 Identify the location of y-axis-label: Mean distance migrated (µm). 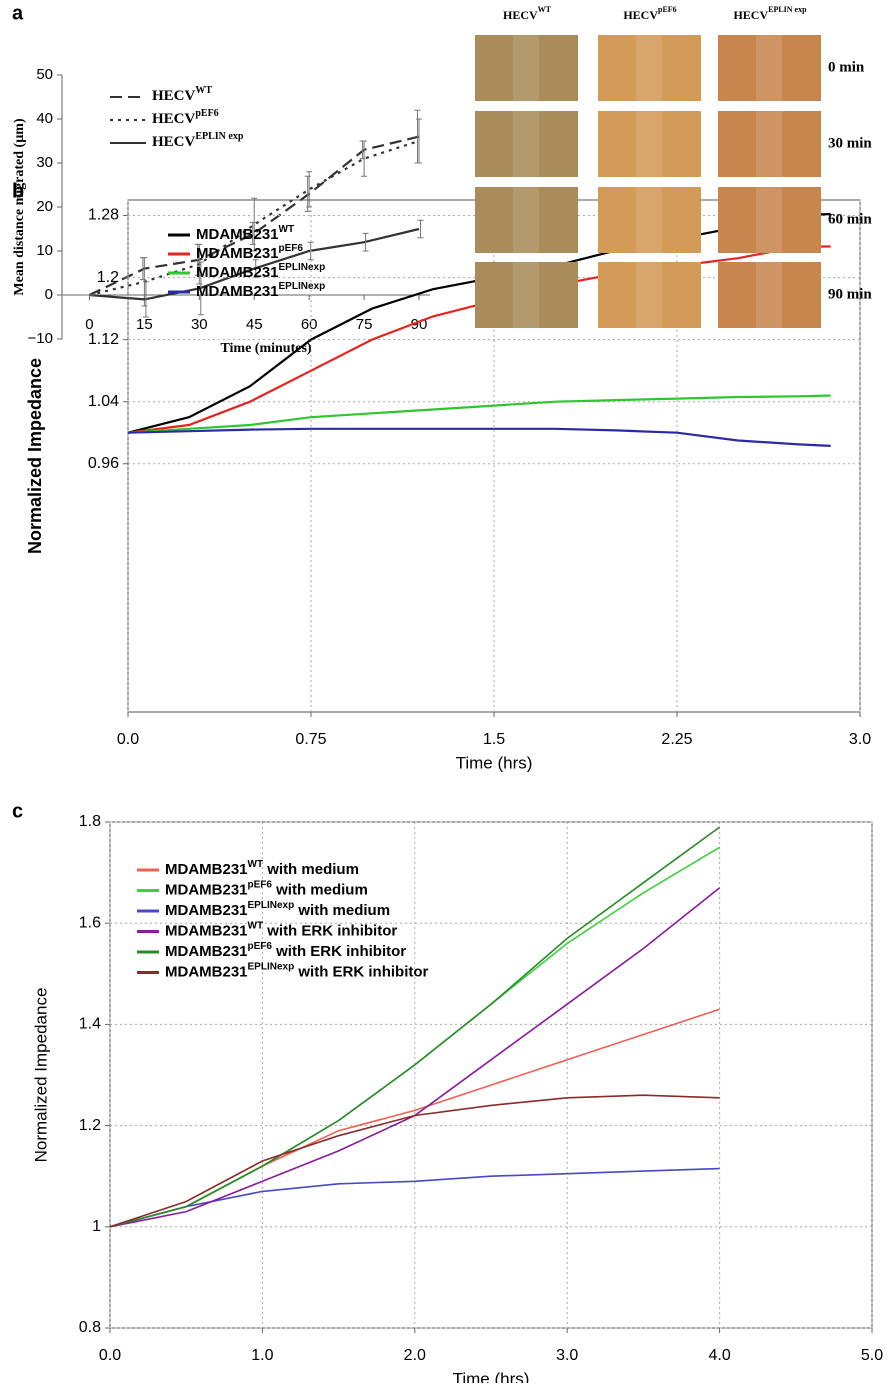
(19, 207).